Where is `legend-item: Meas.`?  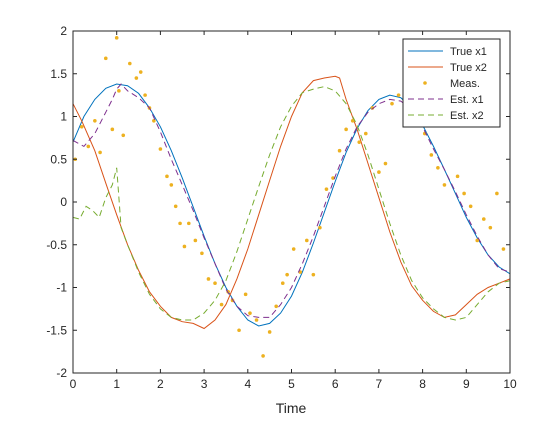
legend-item: Meas. is located at coordinates (451, 84).